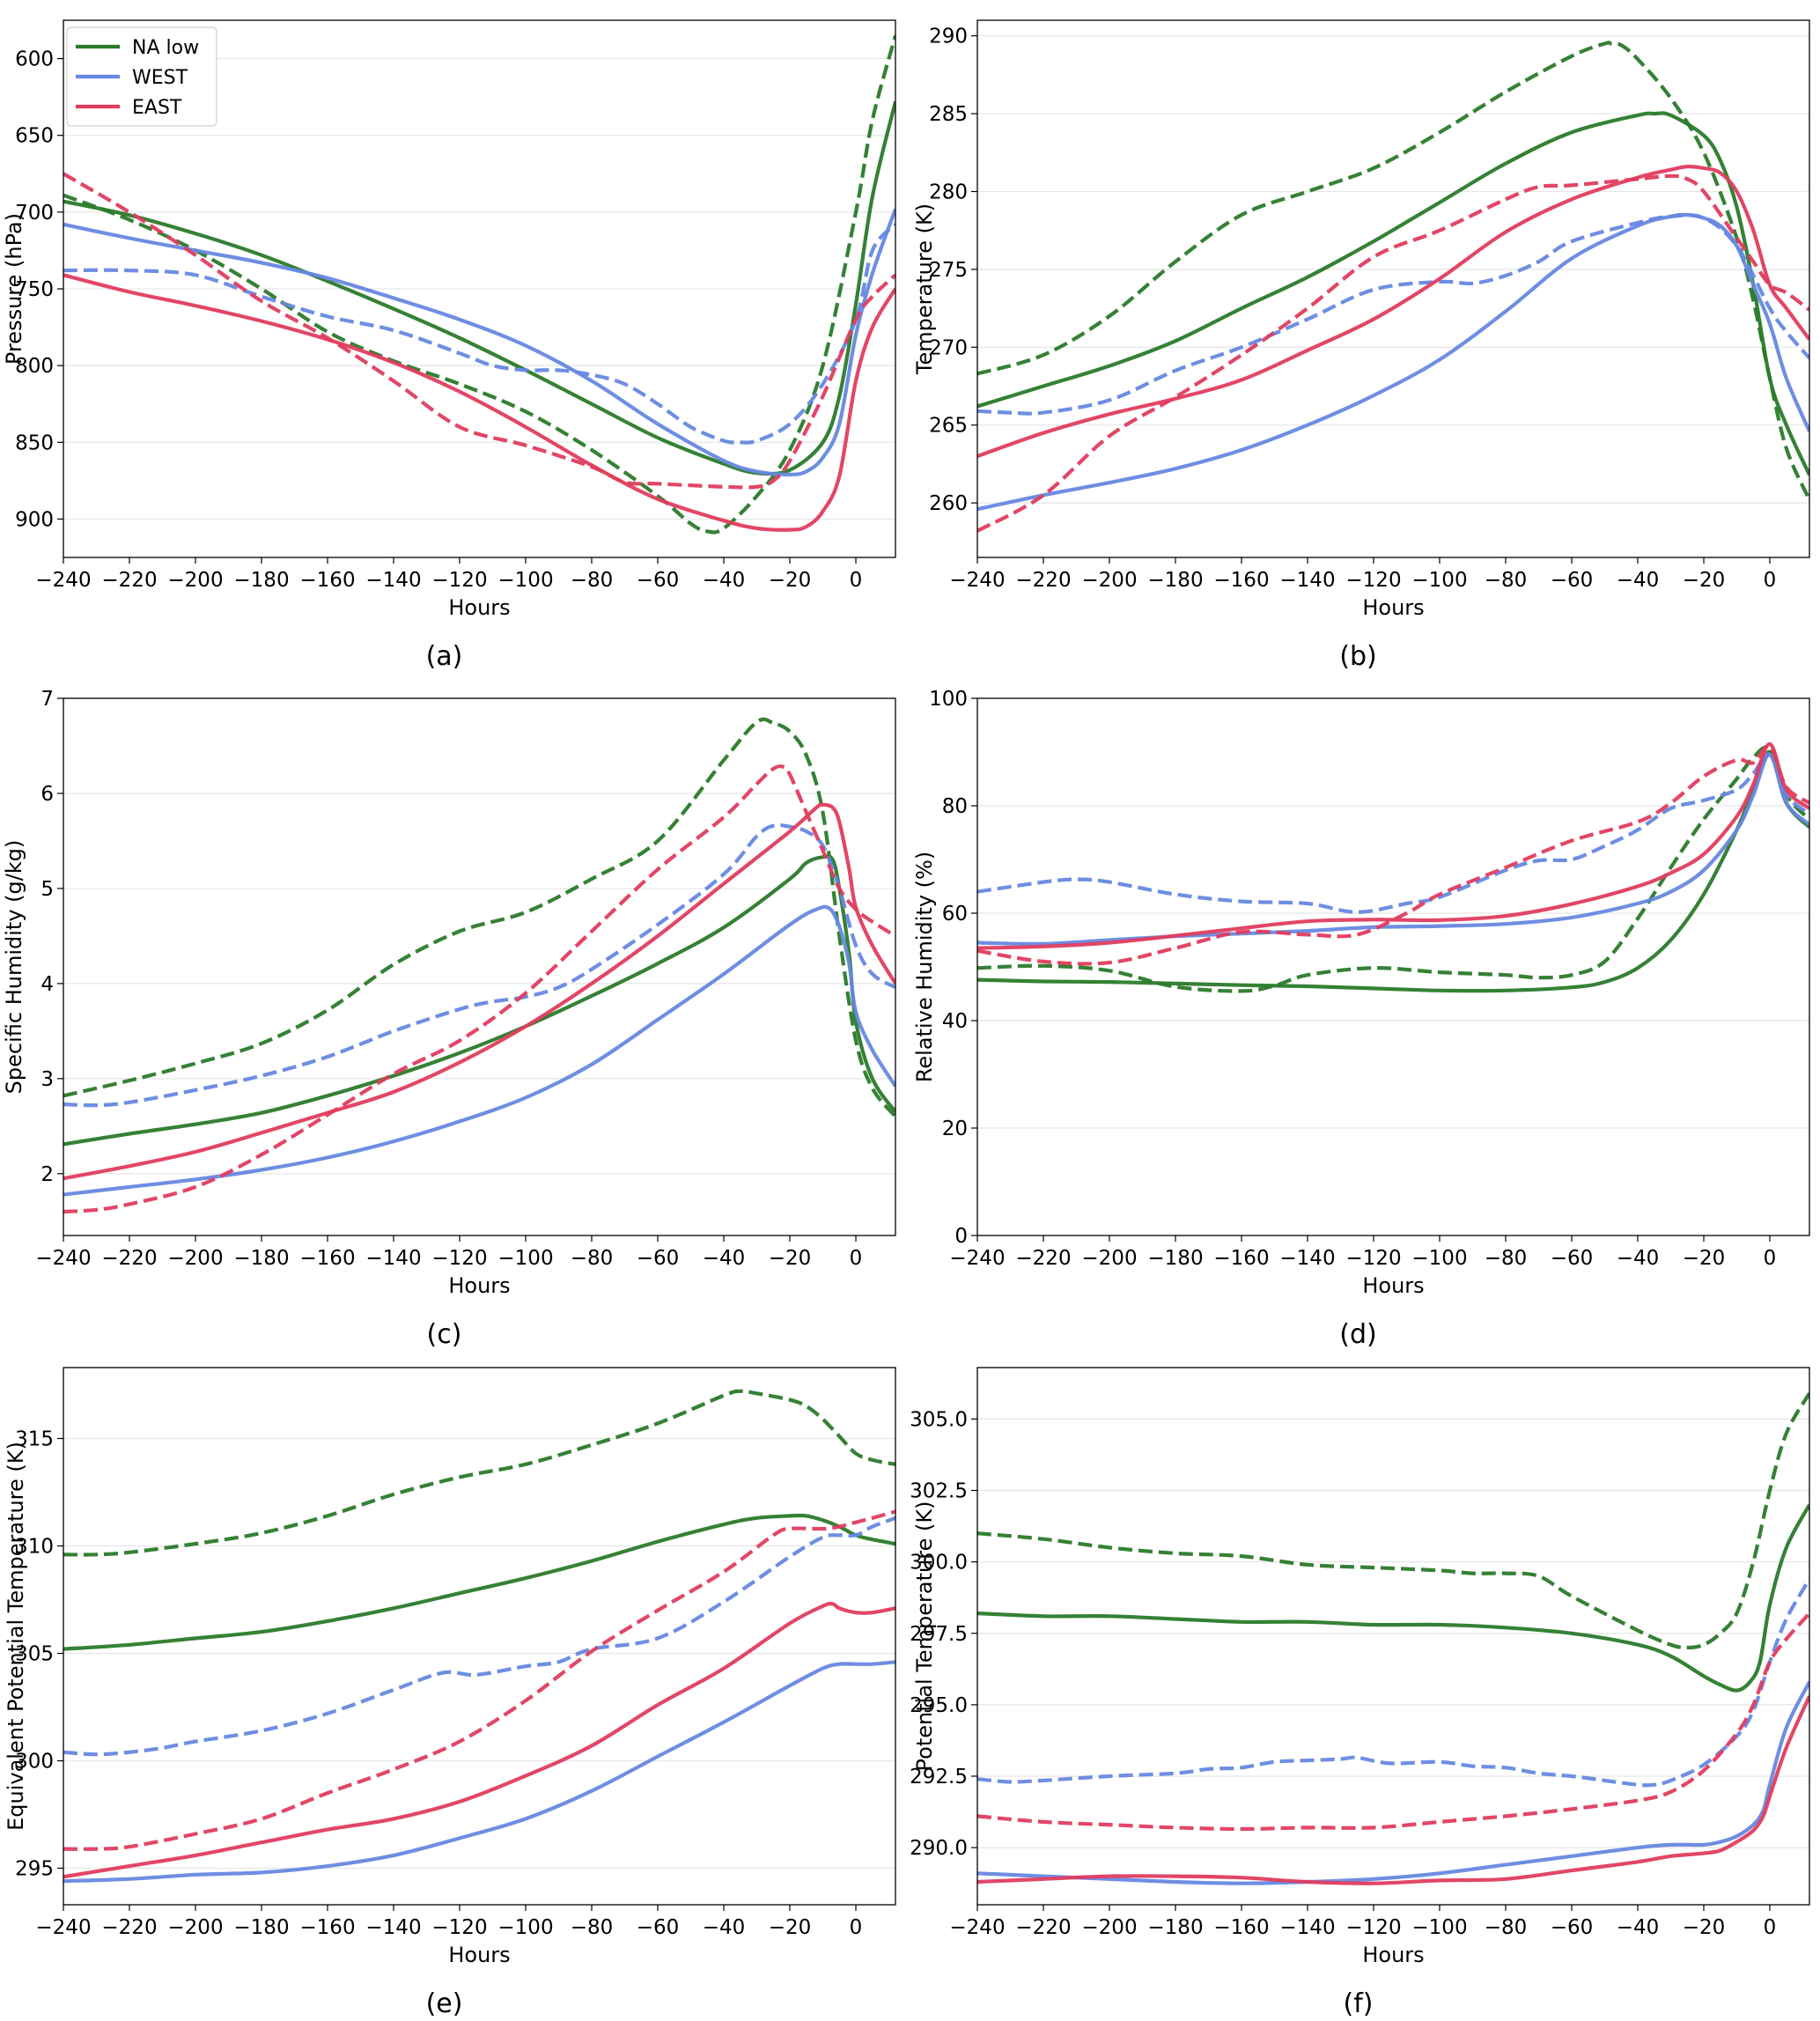 The width and height of the screenshot is (1820, 2021). What do you see at coordinates (34, 1762) in the screenshot?
I see `y-tick-label: 300` at bounding box center [34, 1762].